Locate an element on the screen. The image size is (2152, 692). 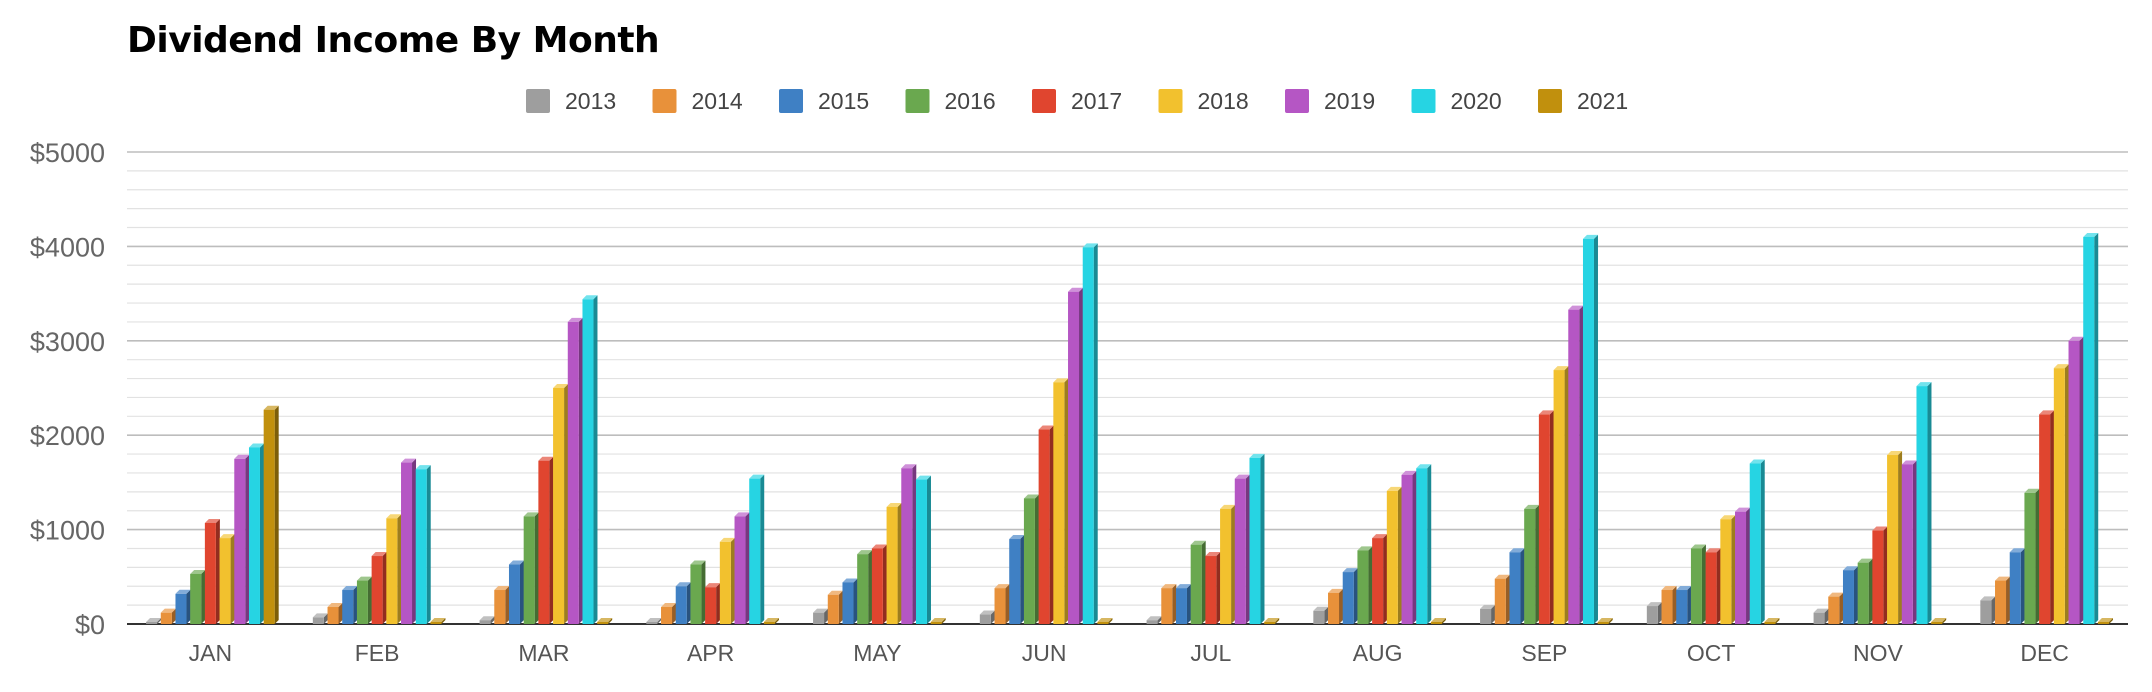
bar-2019-sep is located at coordinates (1576, 464).